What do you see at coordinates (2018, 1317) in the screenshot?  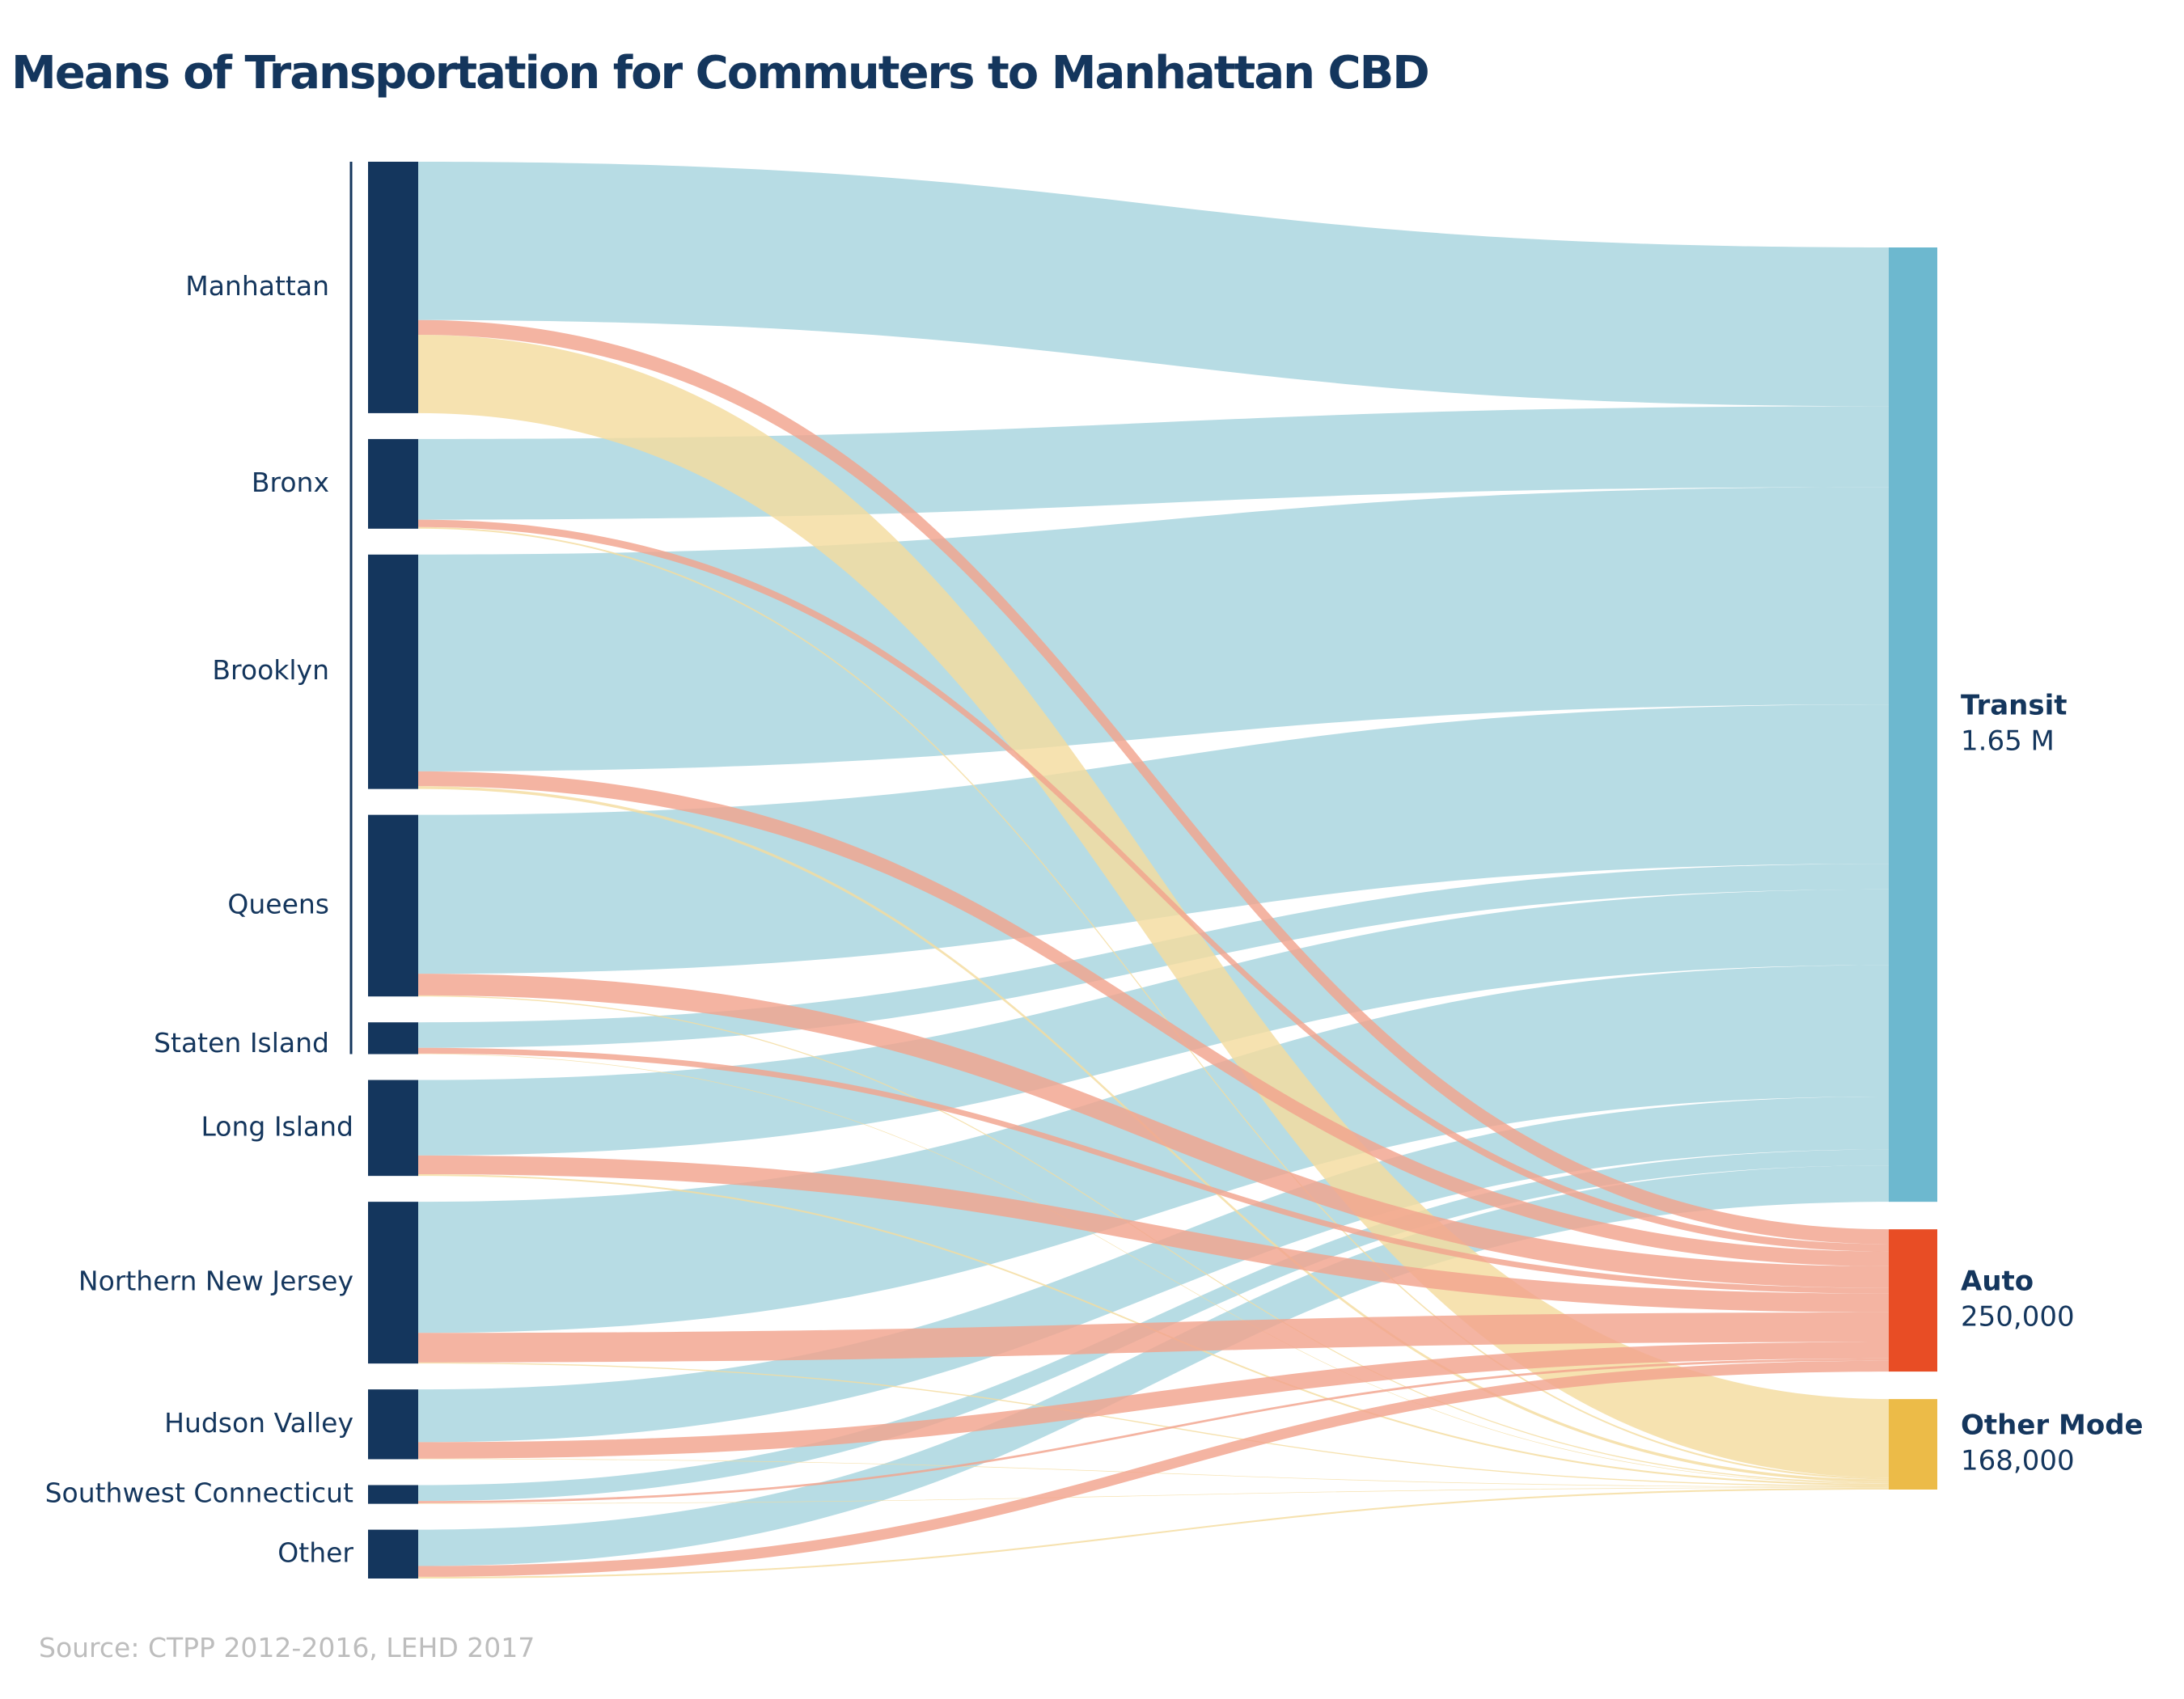 I see `label-auto-value: 250,000` at bounding box center [2018, 1317].